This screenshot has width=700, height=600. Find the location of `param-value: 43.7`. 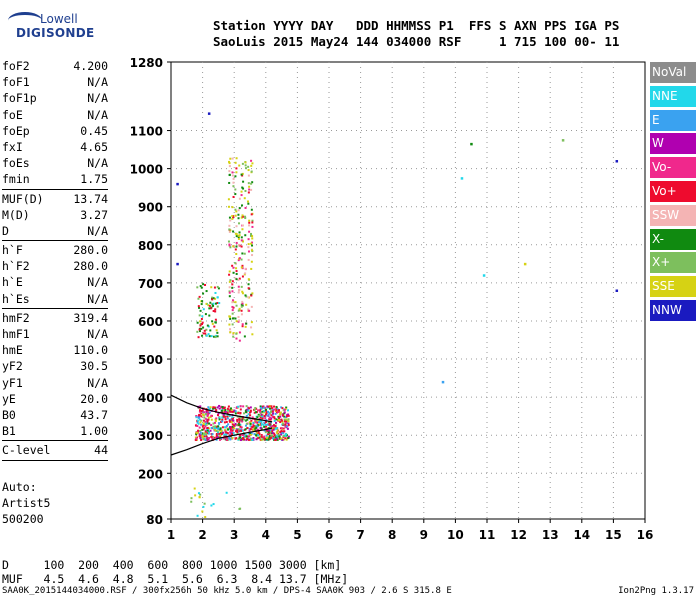

param-value: 43.7 is located at coordinates (94, 414).